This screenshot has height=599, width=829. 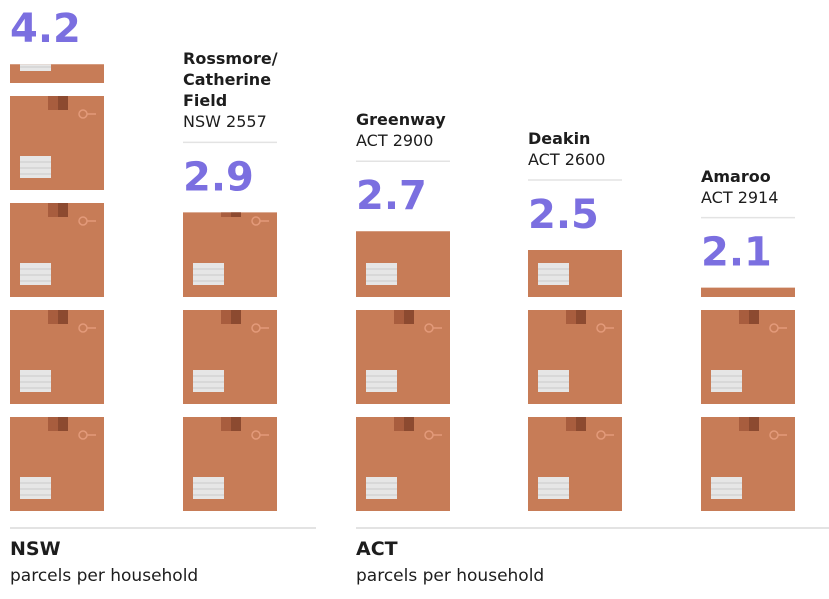 What do you see at coordinates (230, 80) in the screenshot?
I see `suburb-name: Rossmore/ Catherine Field` at bounding box center [230, 80].